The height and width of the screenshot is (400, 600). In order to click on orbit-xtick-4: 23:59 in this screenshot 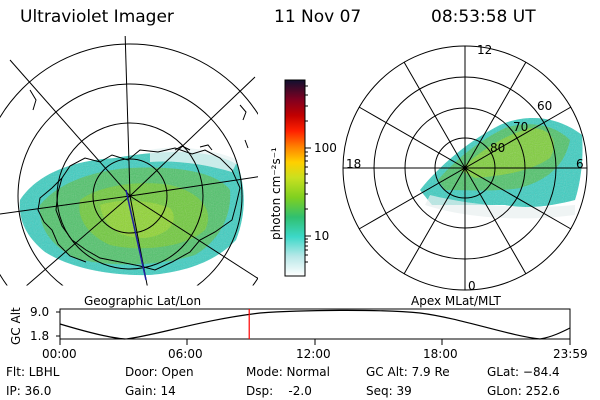, I will do `click(570, 354)`.